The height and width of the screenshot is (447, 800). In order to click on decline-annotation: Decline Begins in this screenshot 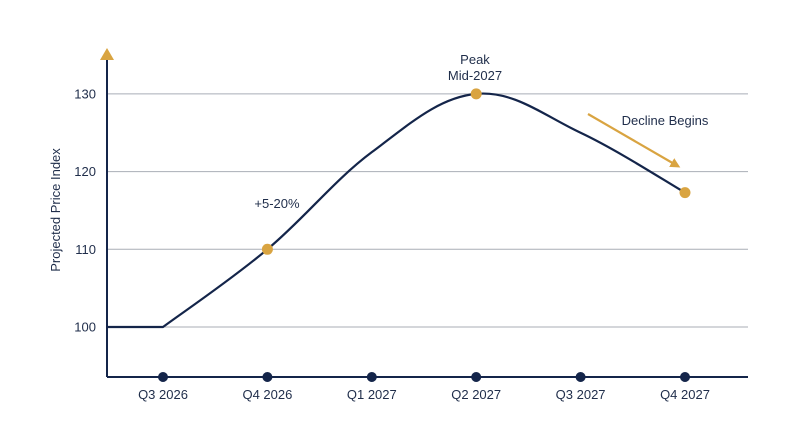, I will do `click(665, 120)`.